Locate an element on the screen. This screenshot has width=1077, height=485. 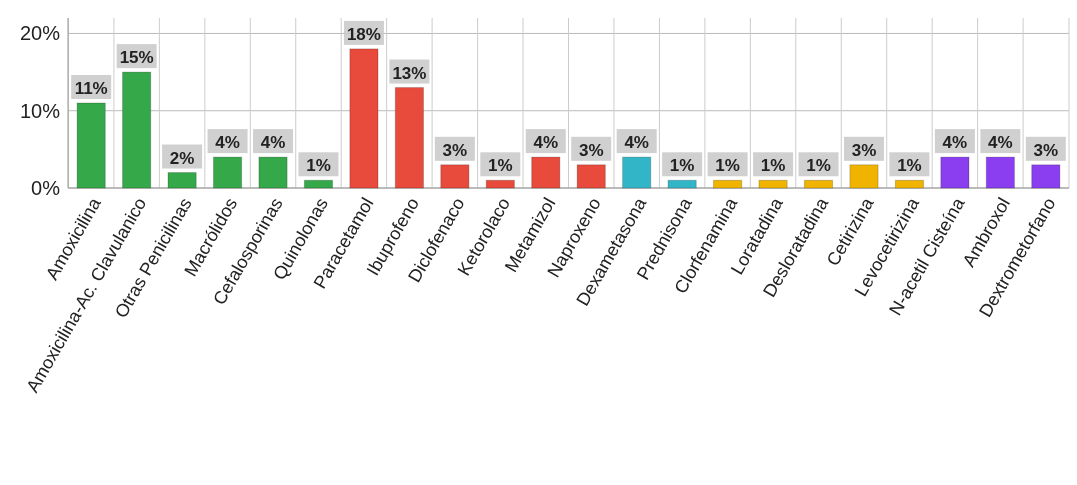
data-label: 2% is located at coordinates (182, 158).